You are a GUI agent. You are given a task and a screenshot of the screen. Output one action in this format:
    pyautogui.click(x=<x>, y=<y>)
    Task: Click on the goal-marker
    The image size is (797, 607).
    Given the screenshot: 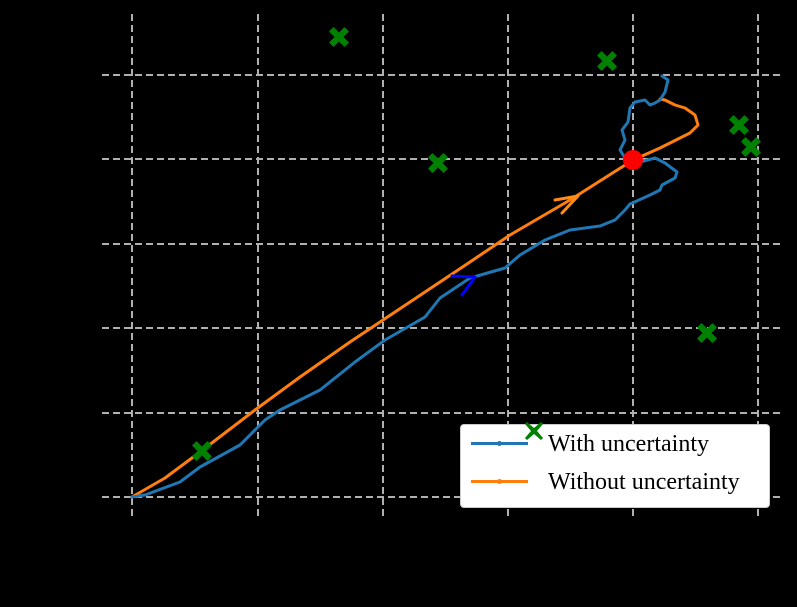 What is the action you would take?
    pyautogui.click(x=633, y=160)
    